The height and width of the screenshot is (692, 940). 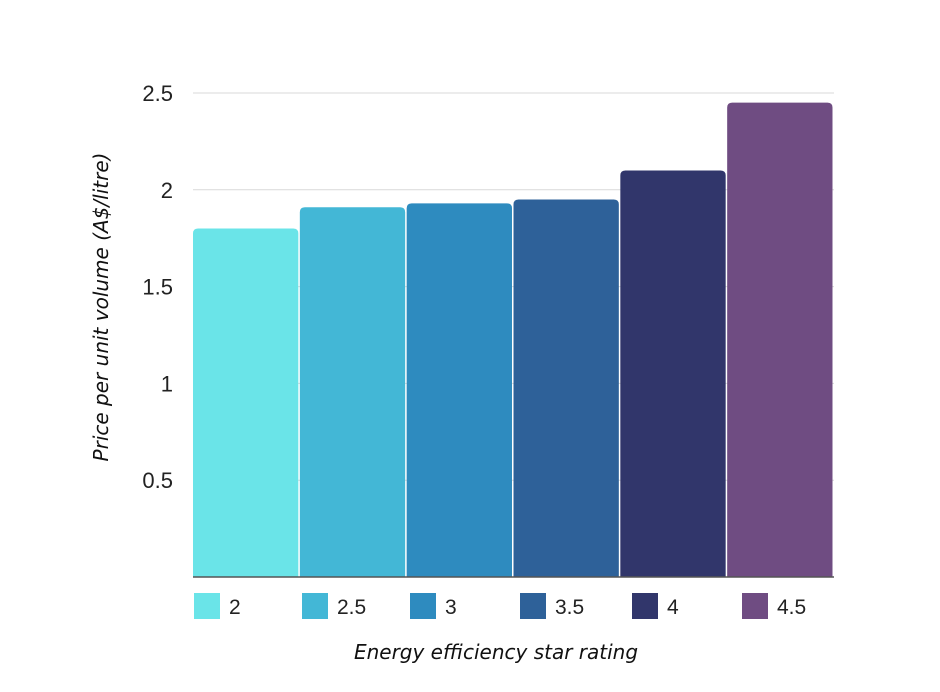 I want to click on legend-label: 3, so click(x=451, y=607).